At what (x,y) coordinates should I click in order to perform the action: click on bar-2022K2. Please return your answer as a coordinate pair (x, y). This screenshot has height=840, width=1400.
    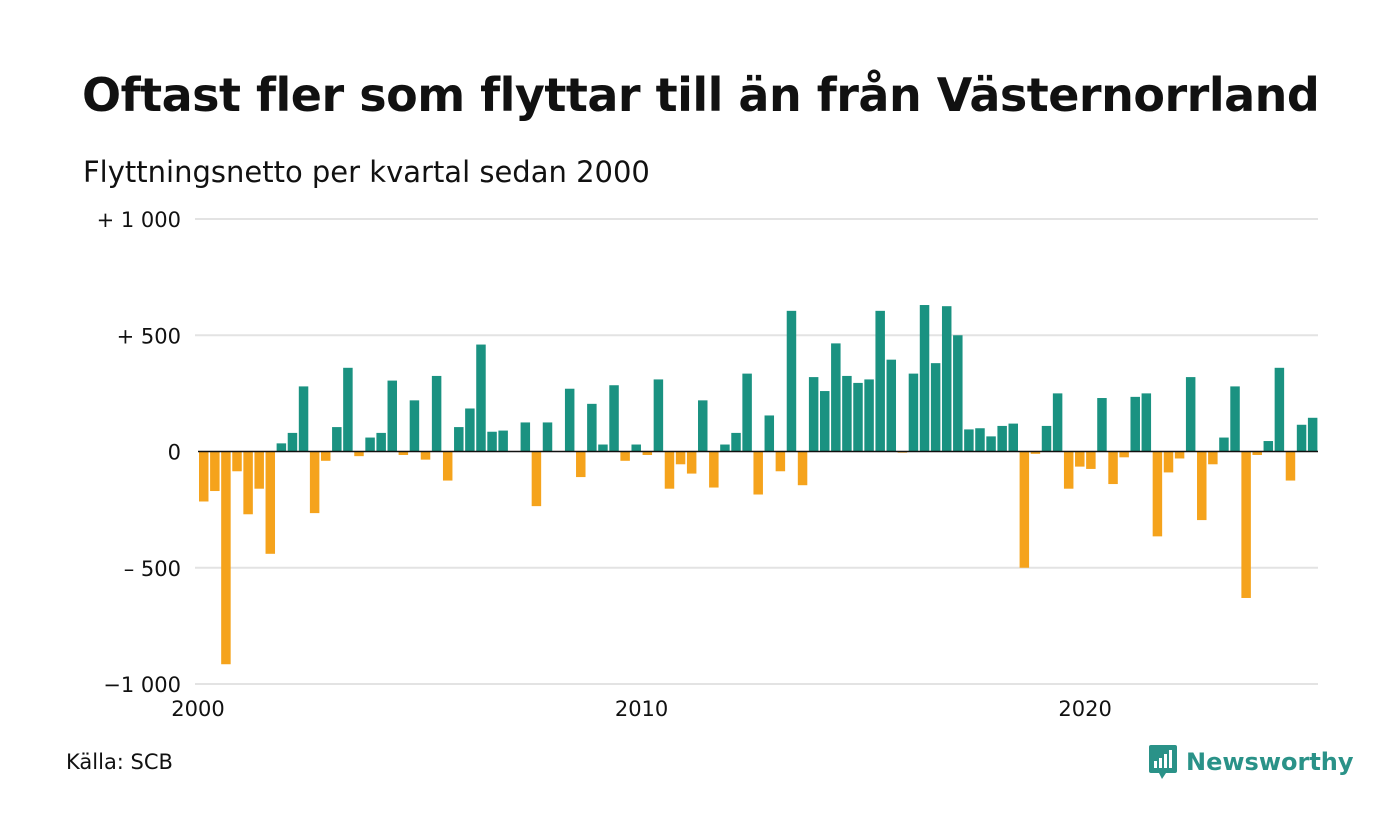
    Looking at the image, I should click on (1190, 414).